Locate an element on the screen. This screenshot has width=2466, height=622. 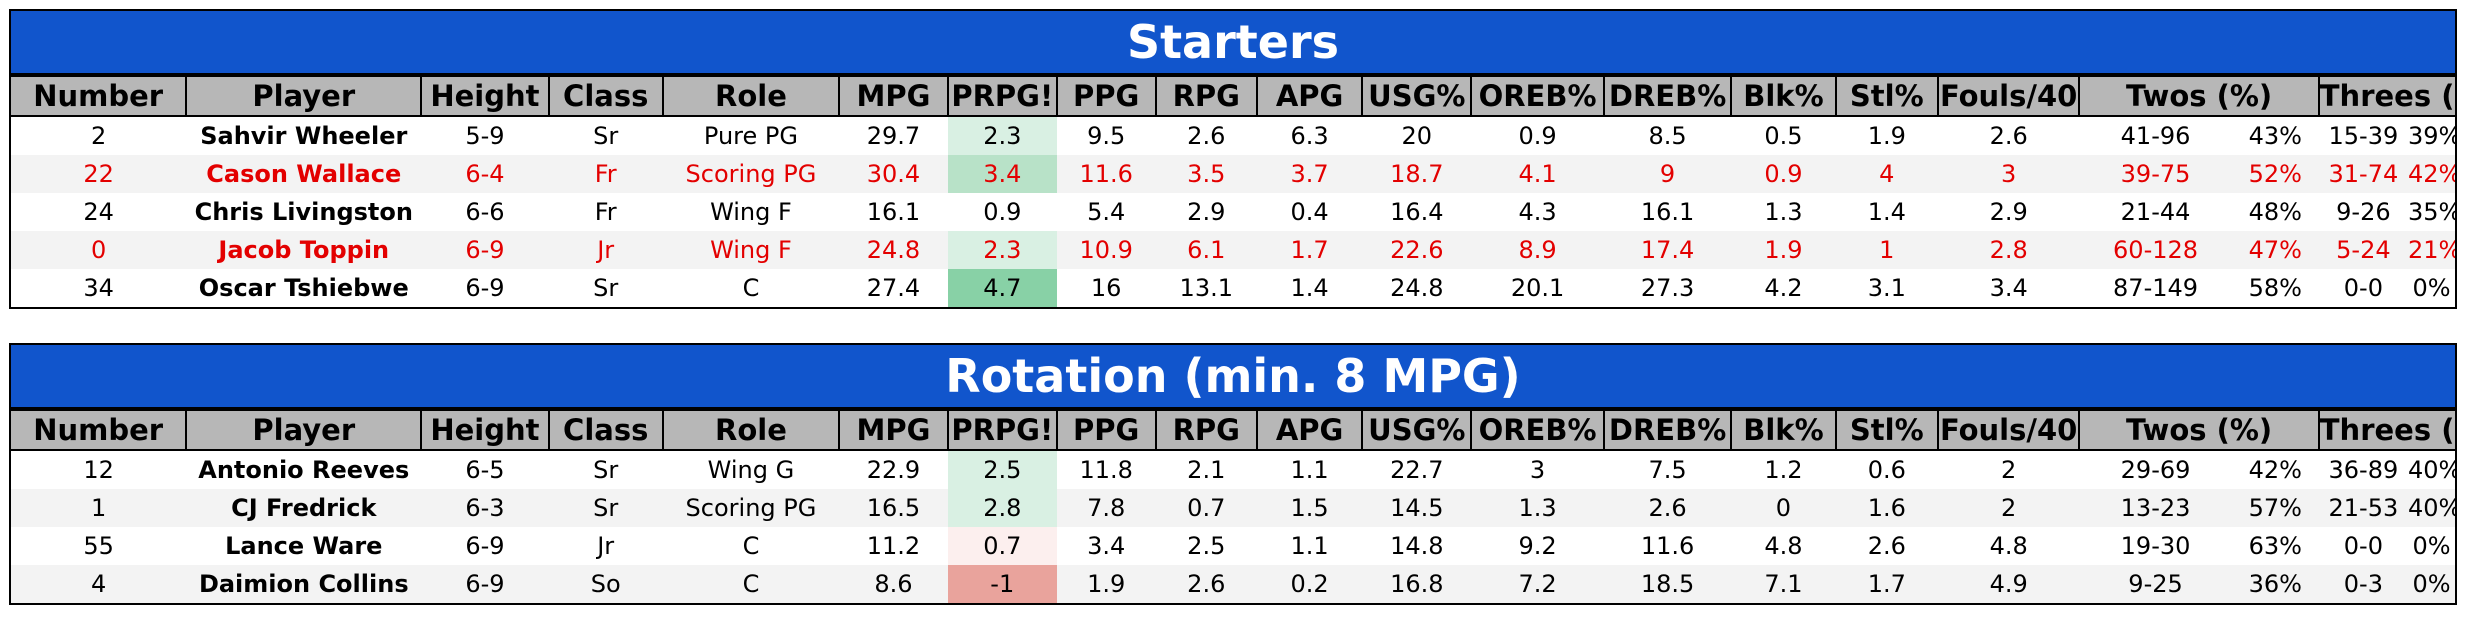
oreb-cell: 4.3 is located at coordinates (1537, 212).